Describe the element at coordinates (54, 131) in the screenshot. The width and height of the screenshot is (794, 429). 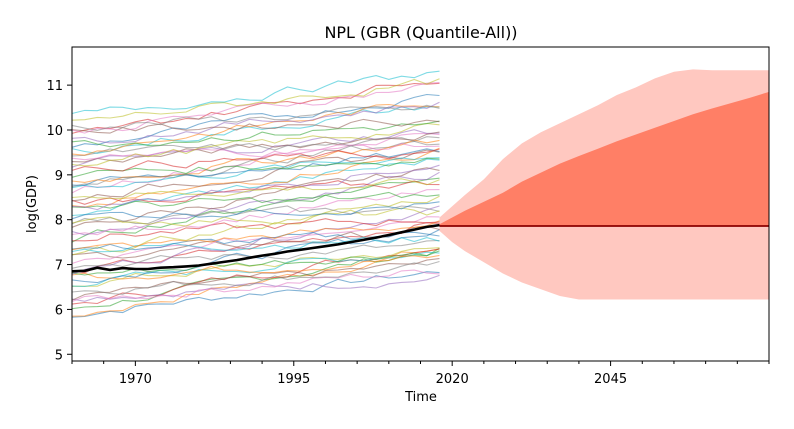
I see `y-tick-label: 10` at that location.